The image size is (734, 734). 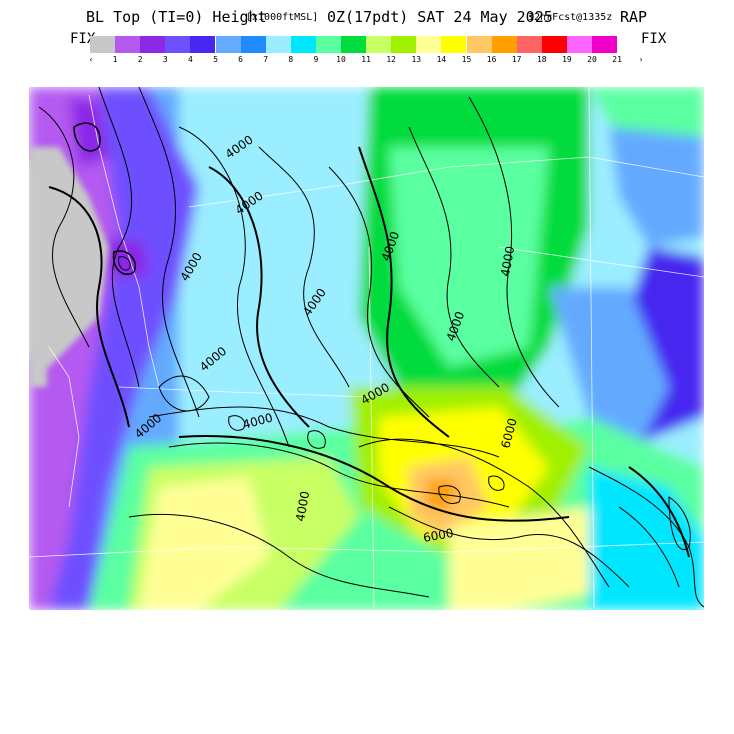 What do you see at coordinates (391, 59) in the screenshot?
I see `legend-tick-label: 12` at bounding box center [391, 59].